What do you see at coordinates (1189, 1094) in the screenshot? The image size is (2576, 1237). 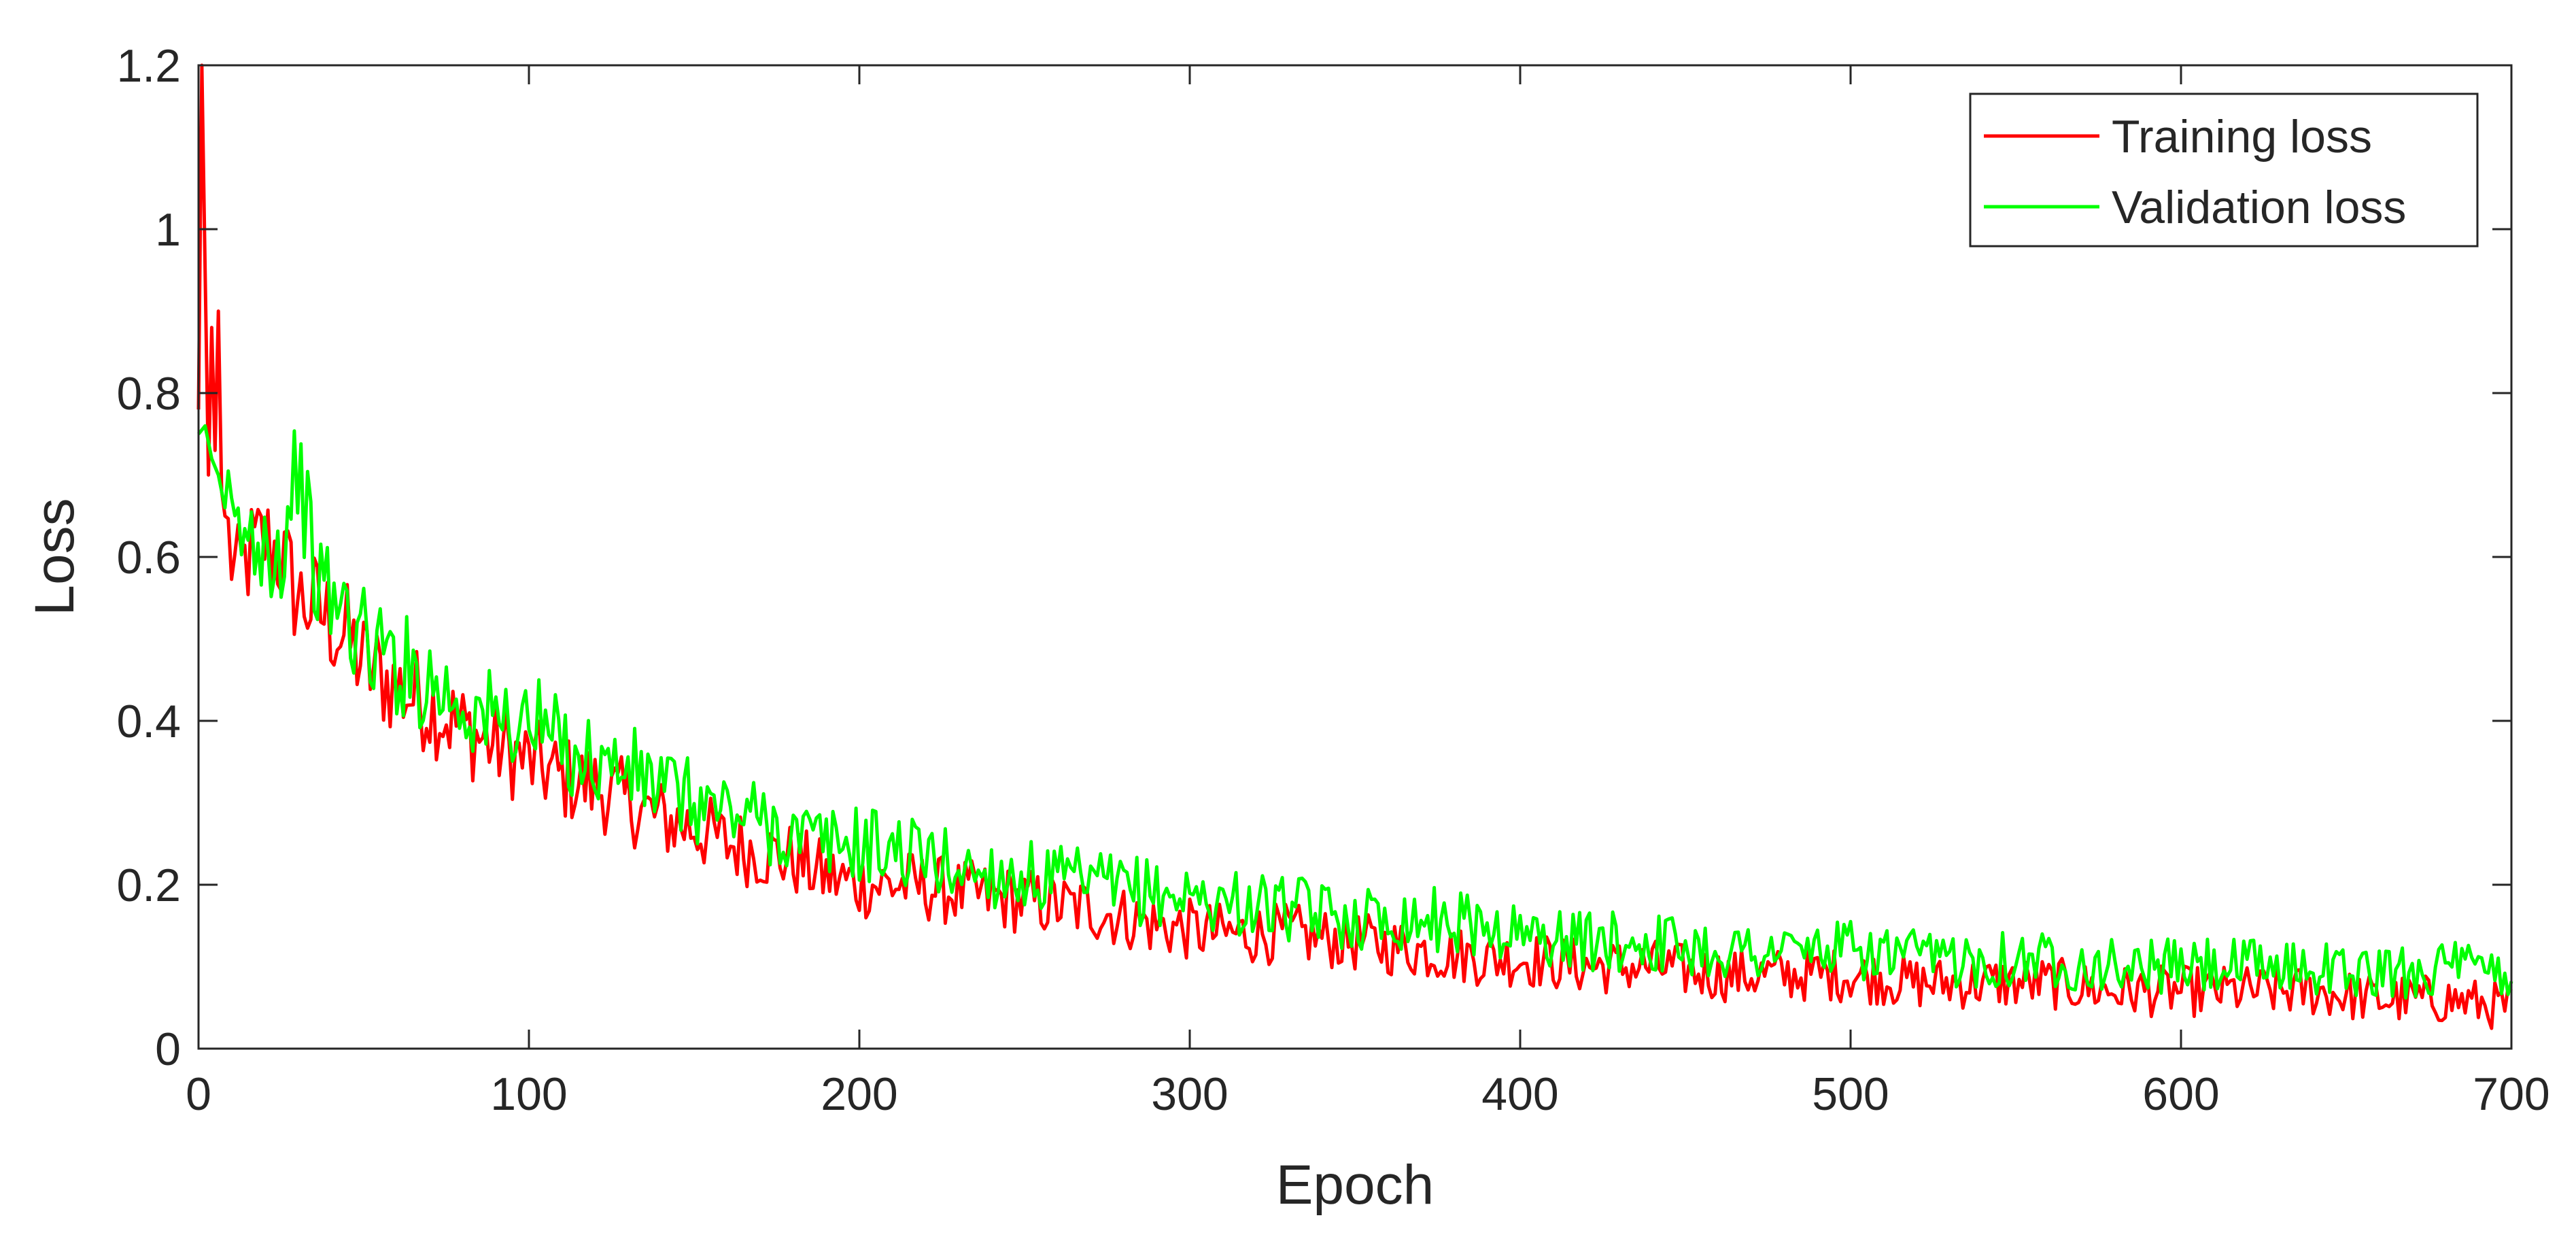 I see `x-tick-label: 300` at bounding box center [1189, 1094].